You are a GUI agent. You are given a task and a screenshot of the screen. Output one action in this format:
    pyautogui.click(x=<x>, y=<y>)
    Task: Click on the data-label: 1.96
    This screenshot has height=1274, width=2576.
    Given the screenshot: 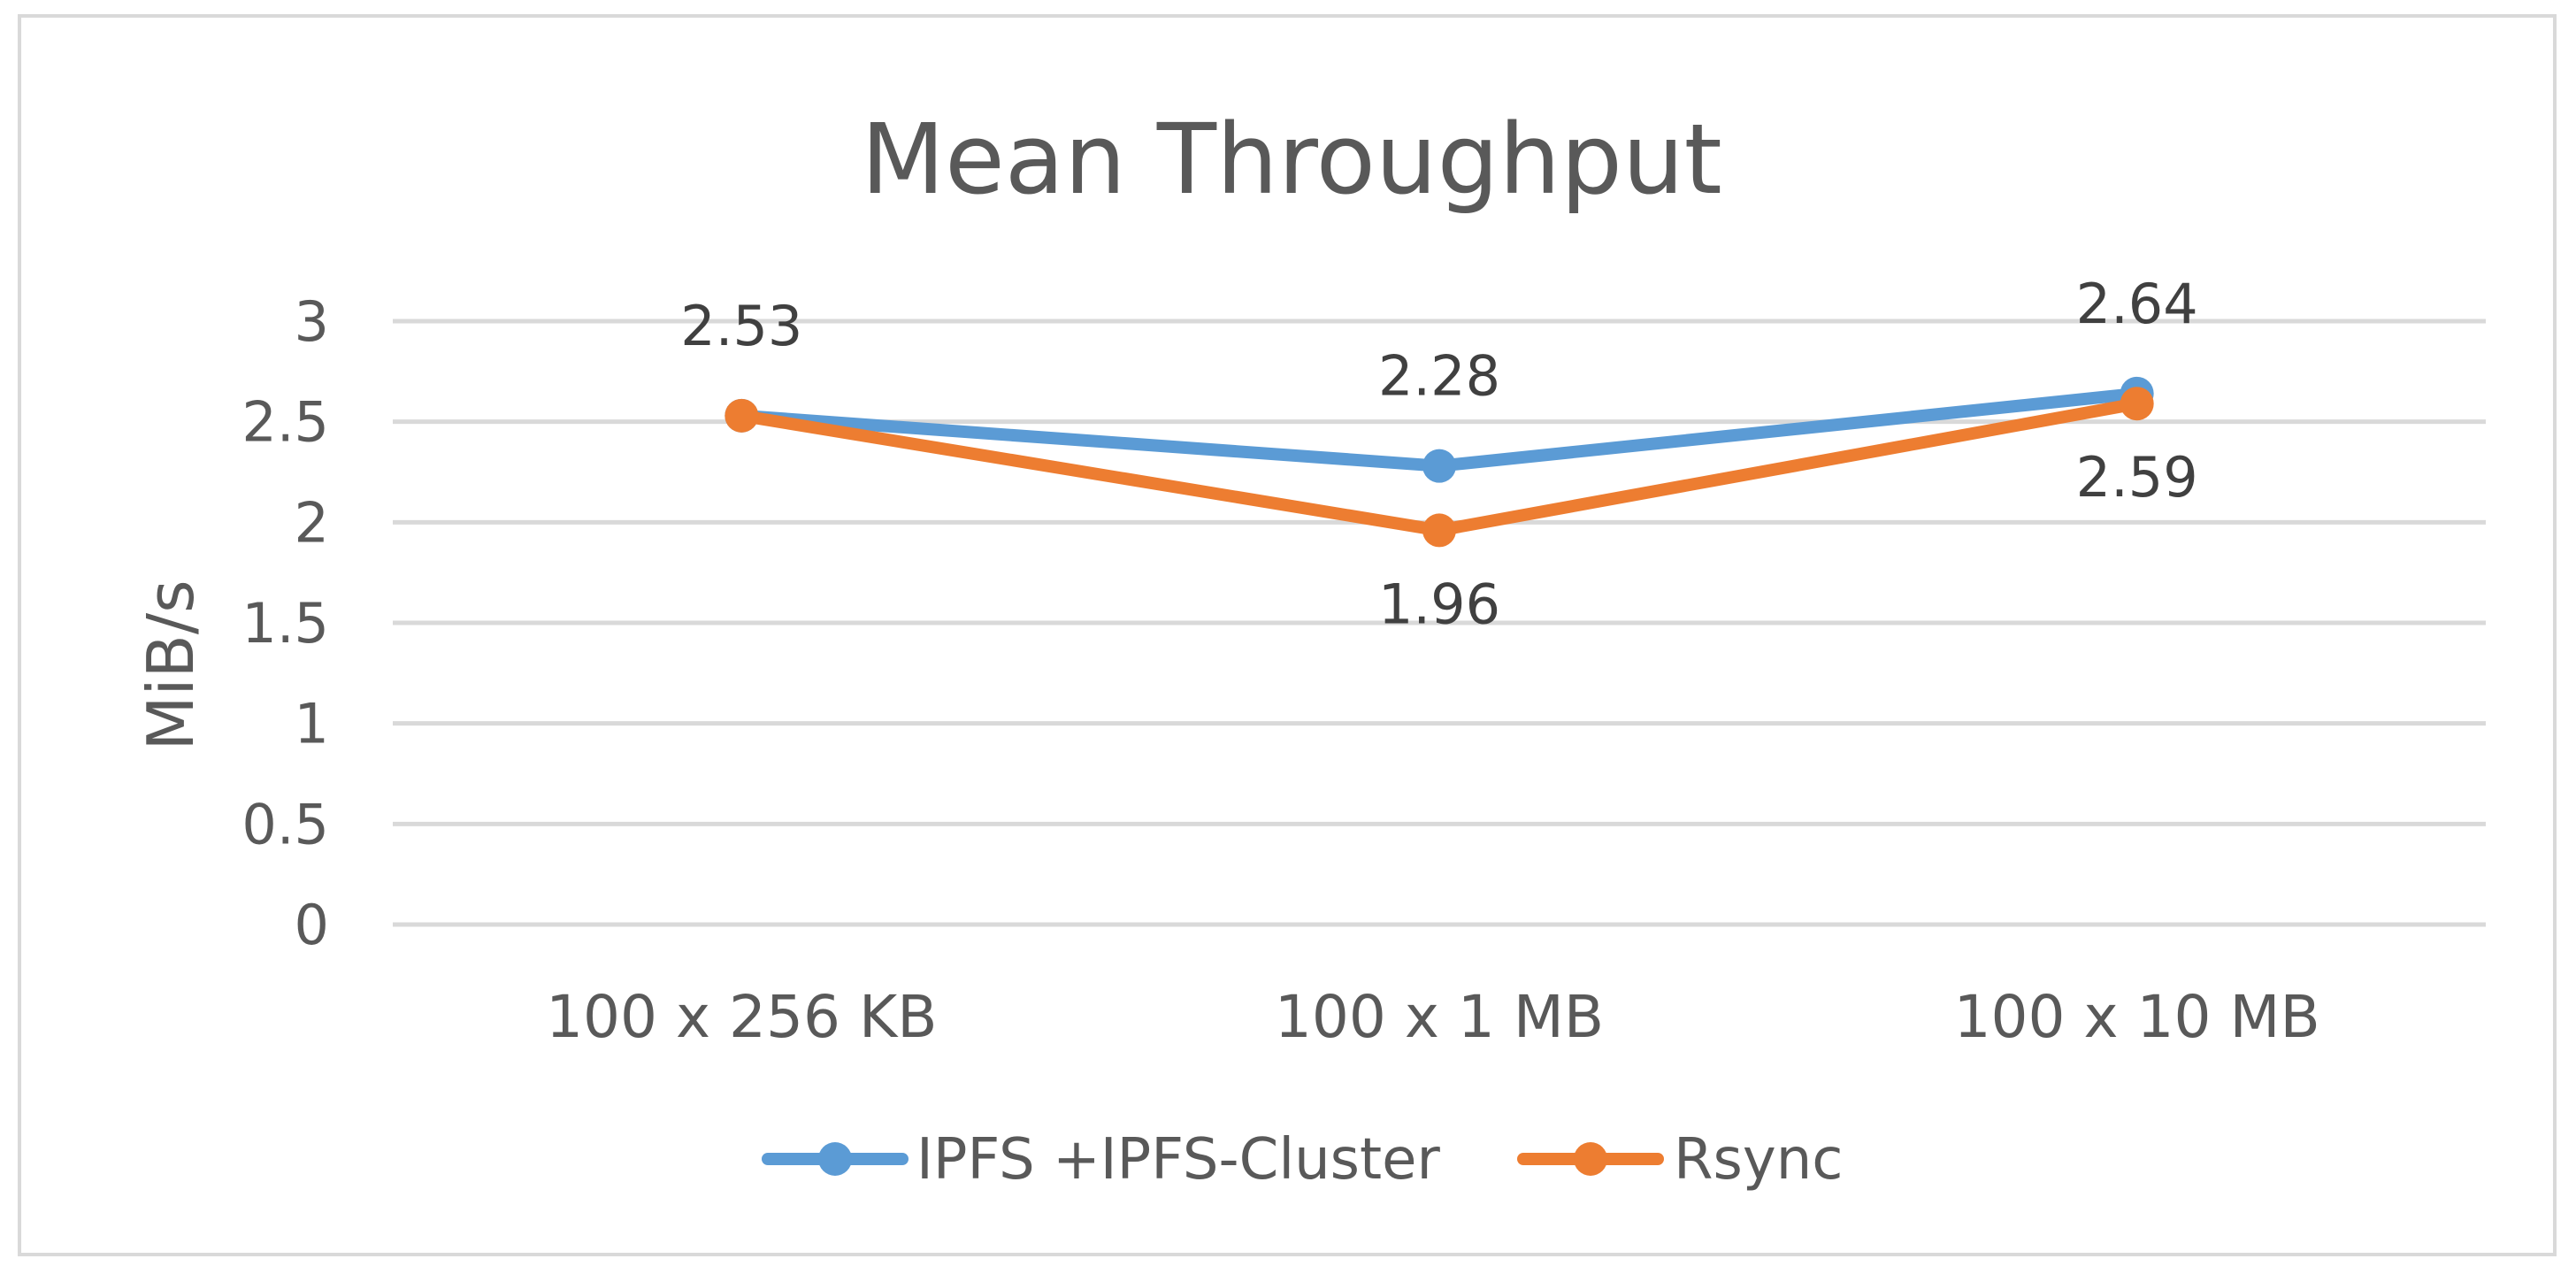 What is the action you would take?
    pyautogui.click(x=1439, y=604)
    